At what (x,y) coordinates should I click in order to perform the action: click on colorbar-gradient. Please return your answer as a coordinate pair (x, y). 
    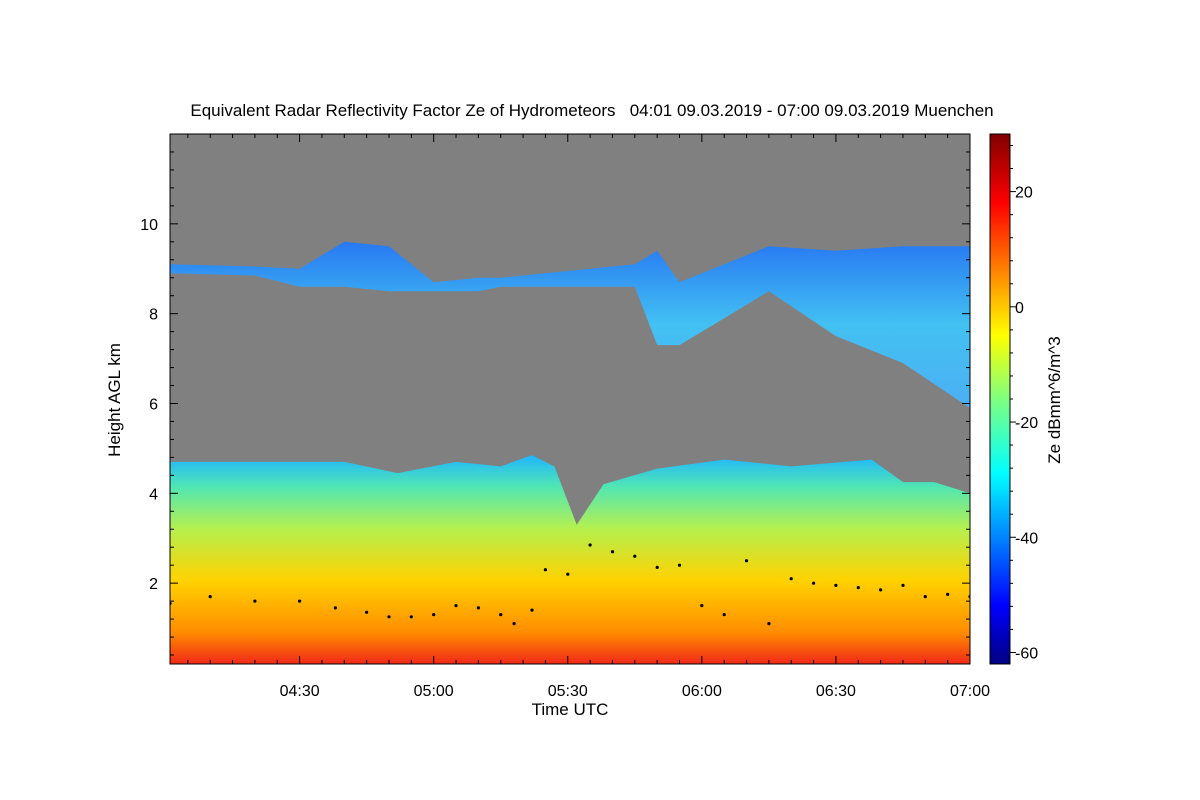
    Looking at the image, I should click on (1000, 399).